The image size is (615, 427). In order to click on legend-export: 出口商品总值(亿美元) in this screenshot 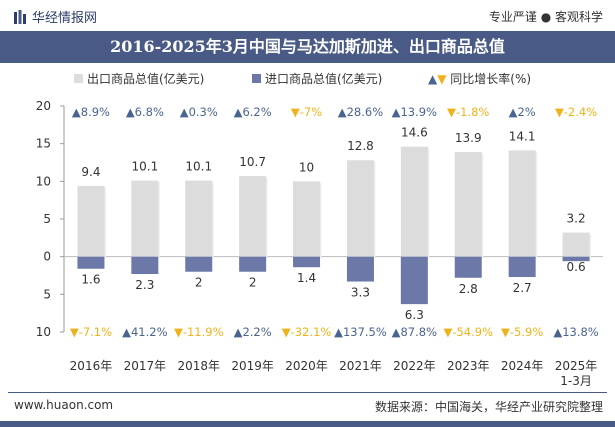, I will do `click(139, 78)`.